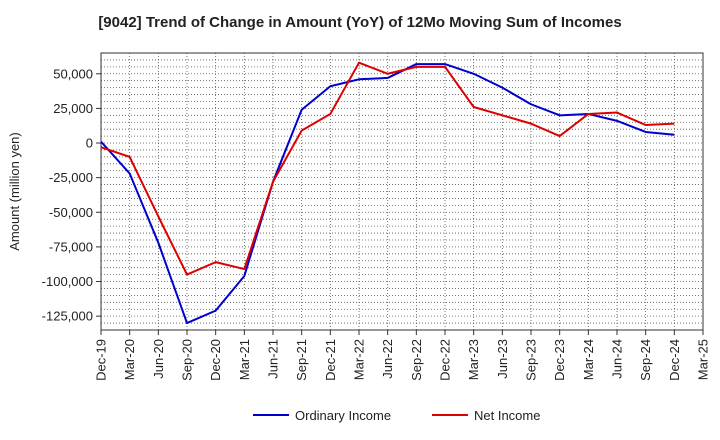  I want to click on x-tick-label: Mar-20, so click(129, 359).